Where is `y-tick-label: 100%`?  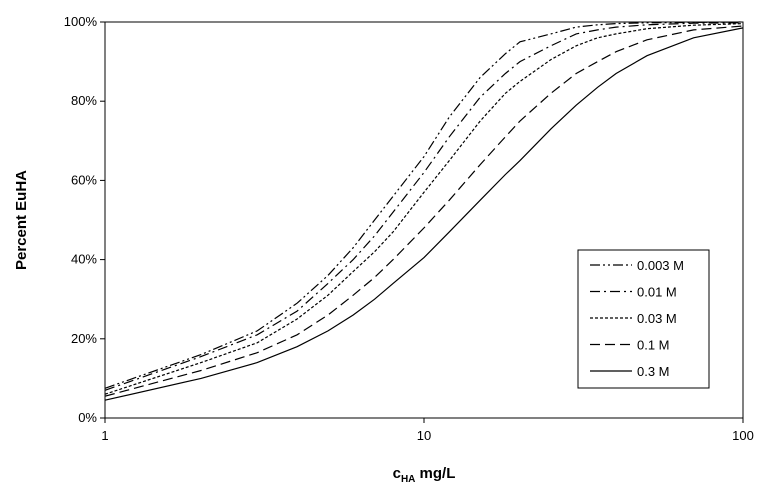 y-tick-label: 100% is located at coordinates (81, 21).